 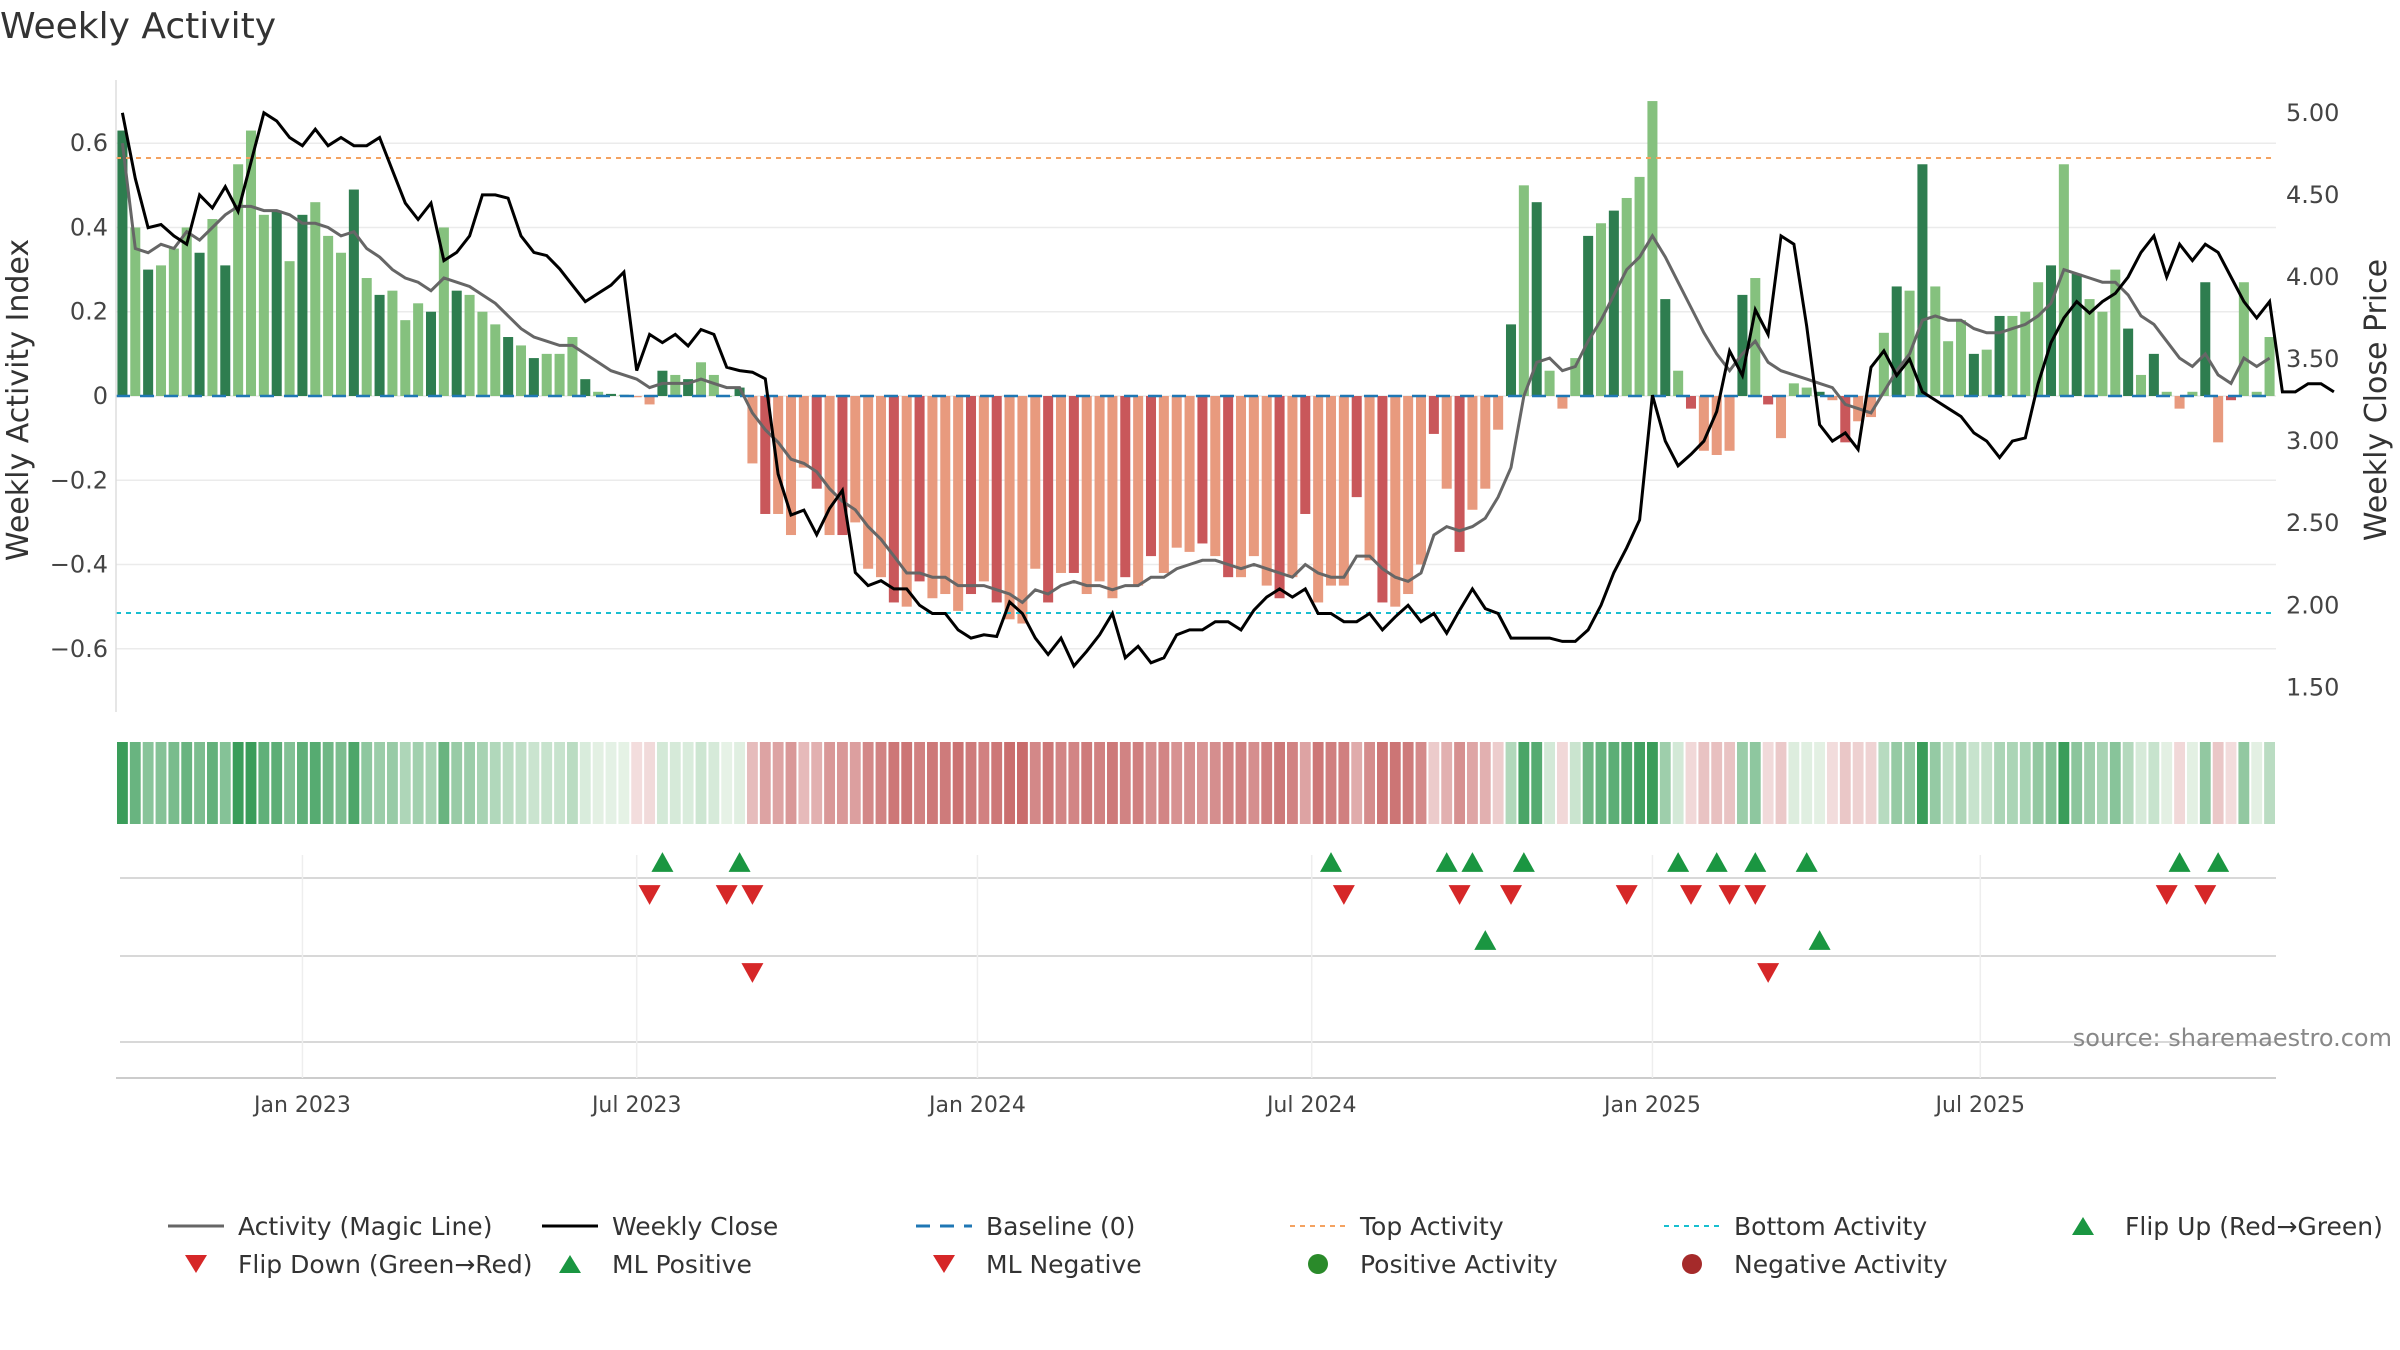 What do you see at coordinates (660, 1226) in the screenshot?
I see `legend-item: Weekly Close` at bounding box center [660, 1226].